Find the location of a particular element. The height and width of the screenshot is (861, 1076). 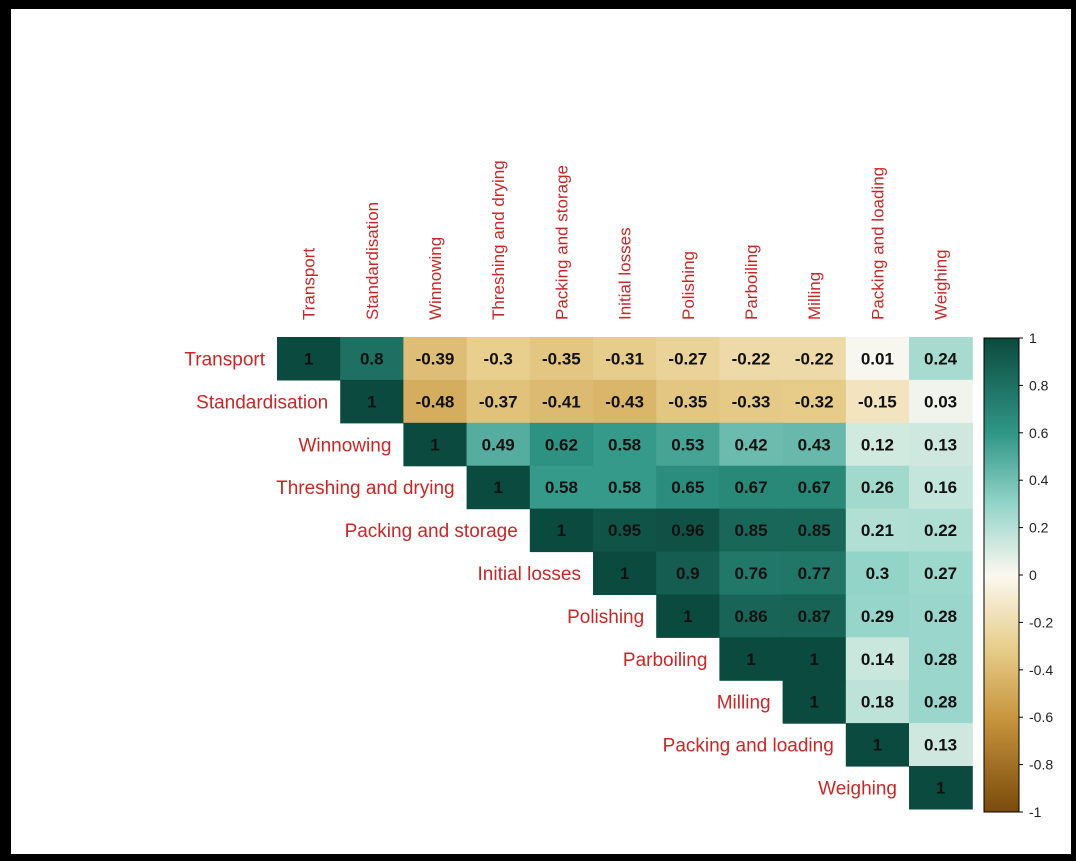

row-label: Standardisation is located at coordinates (262, 402).